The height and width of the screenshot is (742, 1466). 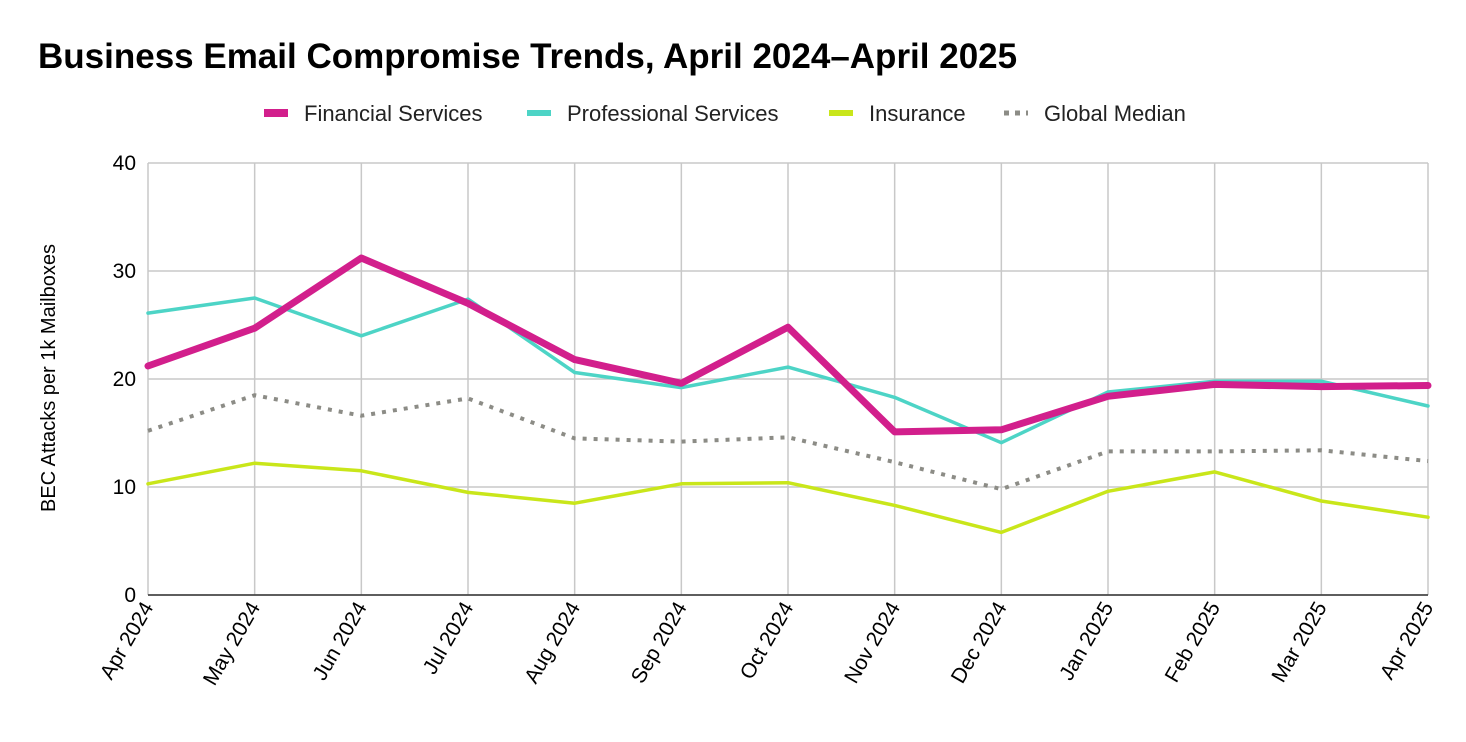 I want to click on y-axis-title: BEC Attacks per 1k Mailboxes, so click(x=49, y=378).